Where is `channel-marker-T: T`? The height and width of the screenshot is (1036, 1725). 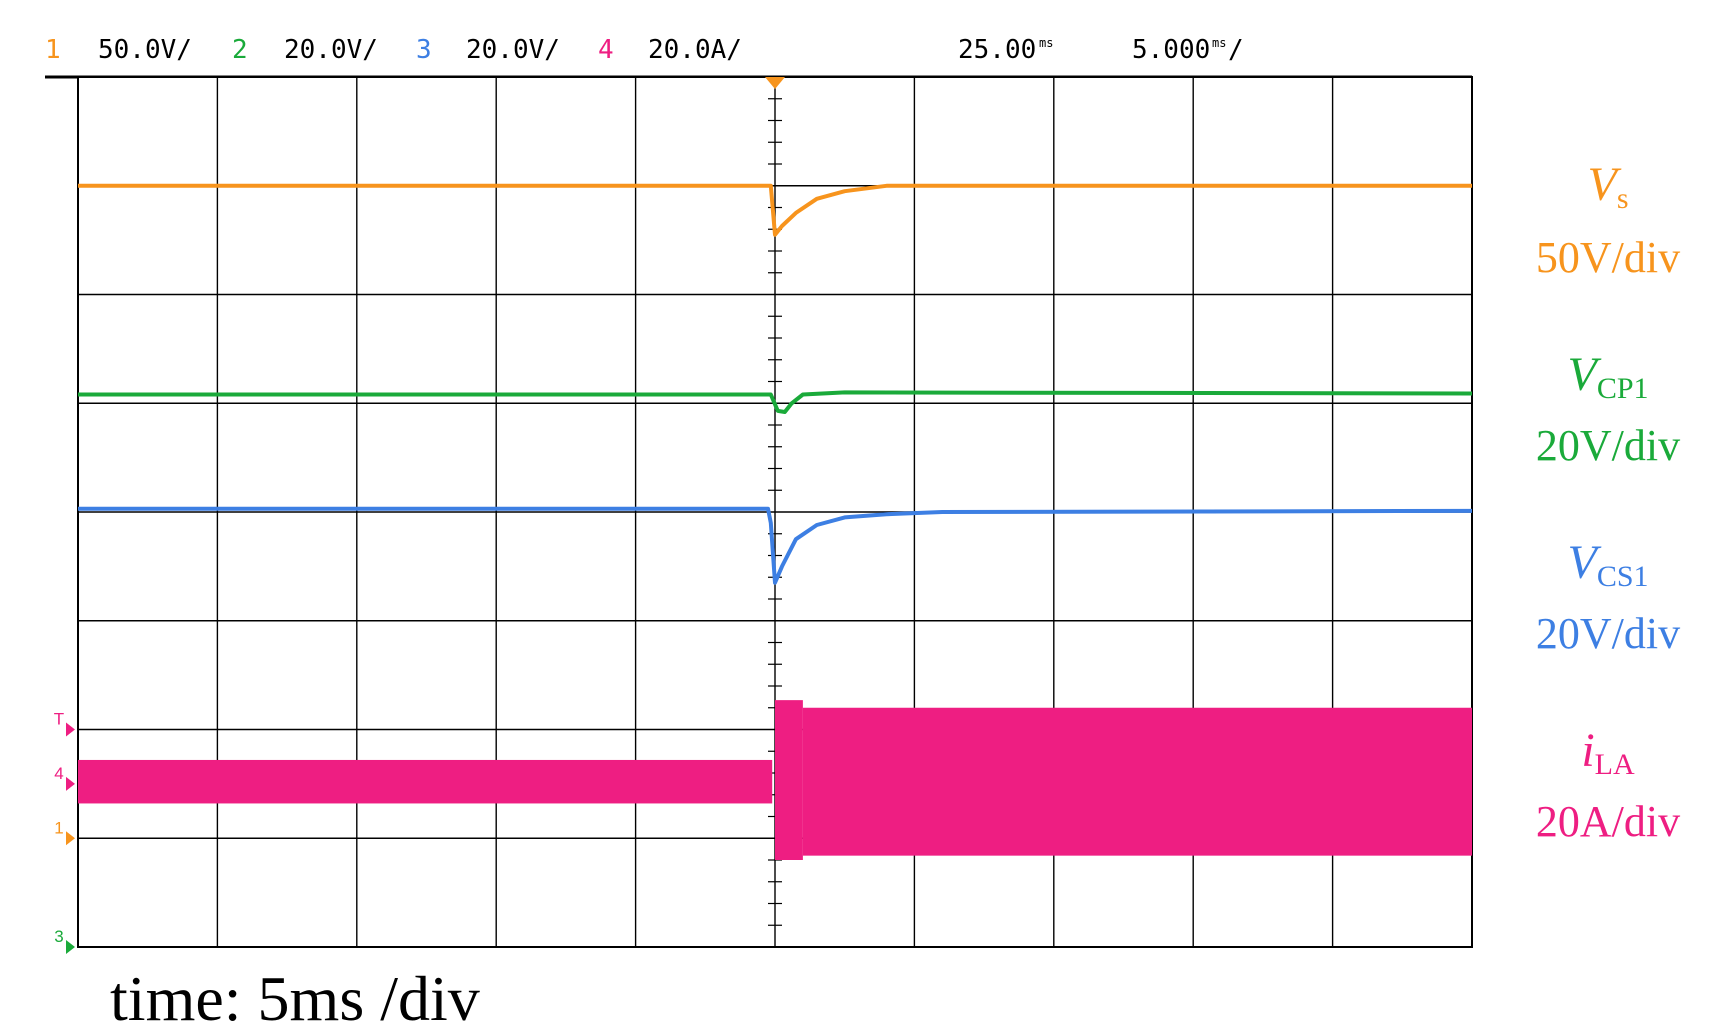
channel-marker-T: T is located at coordinates (64, 723).